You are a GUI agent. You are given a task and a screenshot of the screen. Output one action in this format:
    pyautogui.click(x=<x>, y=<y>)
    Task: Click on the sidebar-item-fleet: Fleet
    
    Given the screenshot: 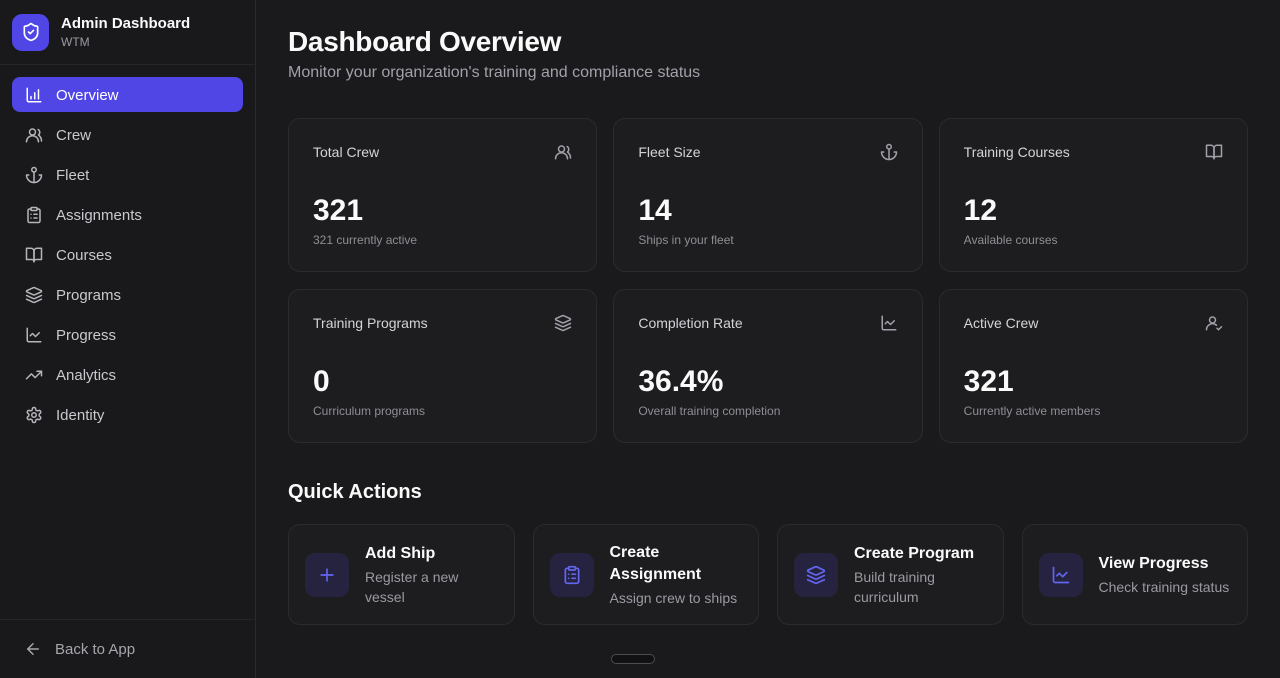 What is the action you would take?
    pyautogui.click(x=127, y=174)
    